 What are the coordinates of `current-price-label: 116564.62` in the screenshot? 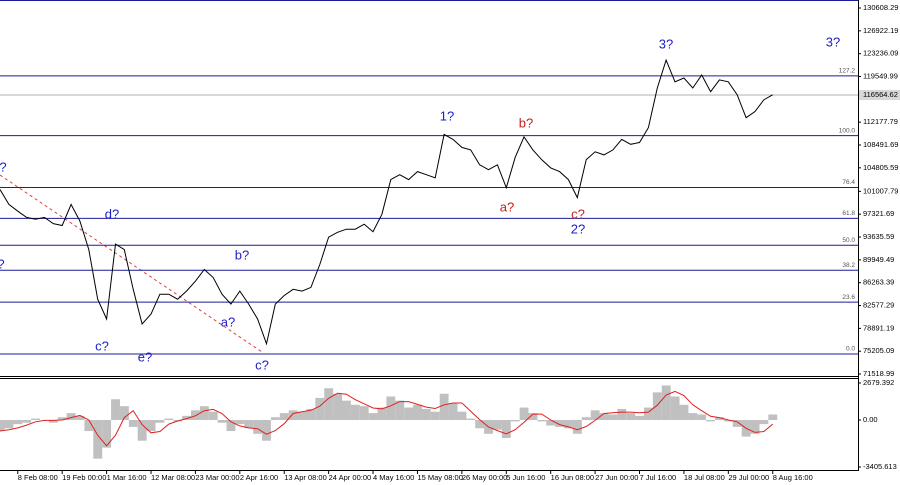 It's located at (880, 94).